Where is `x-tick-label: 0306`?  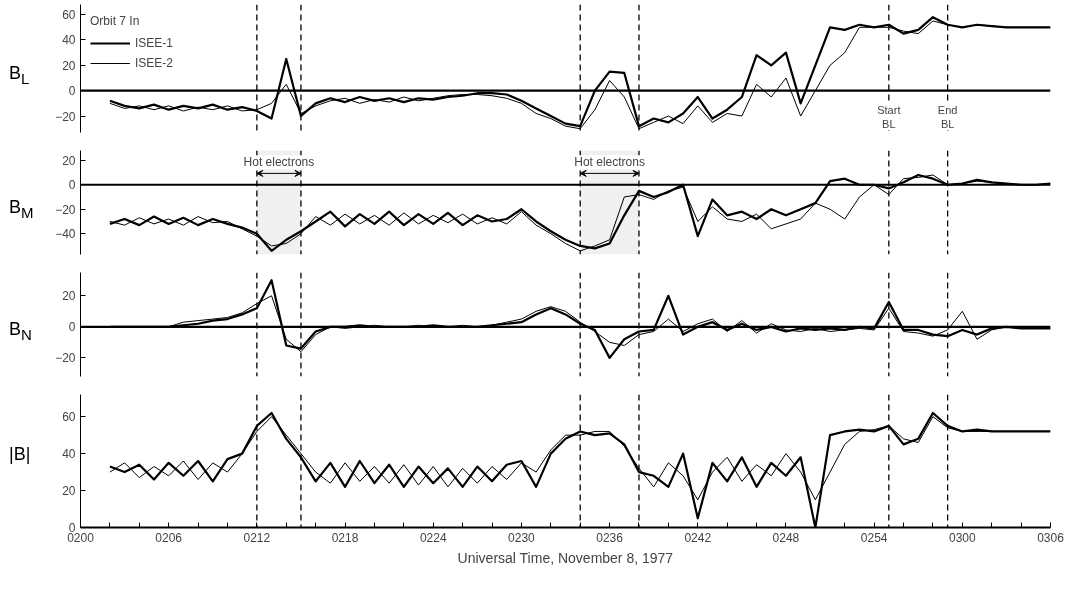
x-tick-label: 0306 is located at coordinates (1051, 537).